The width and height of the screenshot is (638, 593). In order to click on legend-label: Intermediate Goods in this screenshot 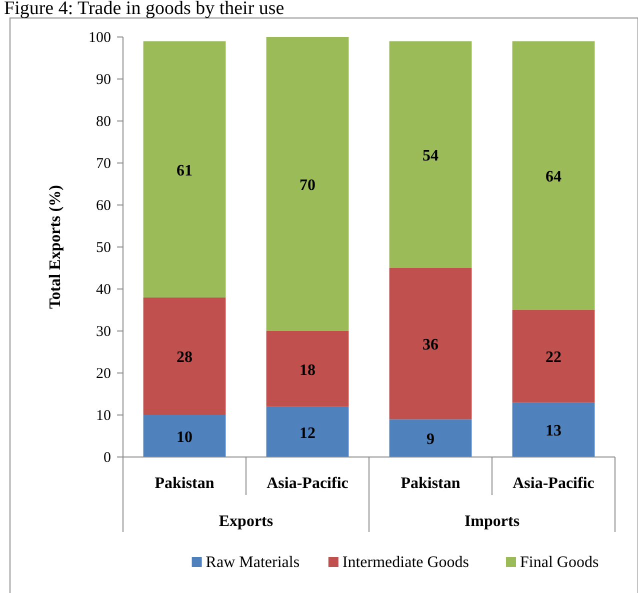, I will do `click(406, 562)`.